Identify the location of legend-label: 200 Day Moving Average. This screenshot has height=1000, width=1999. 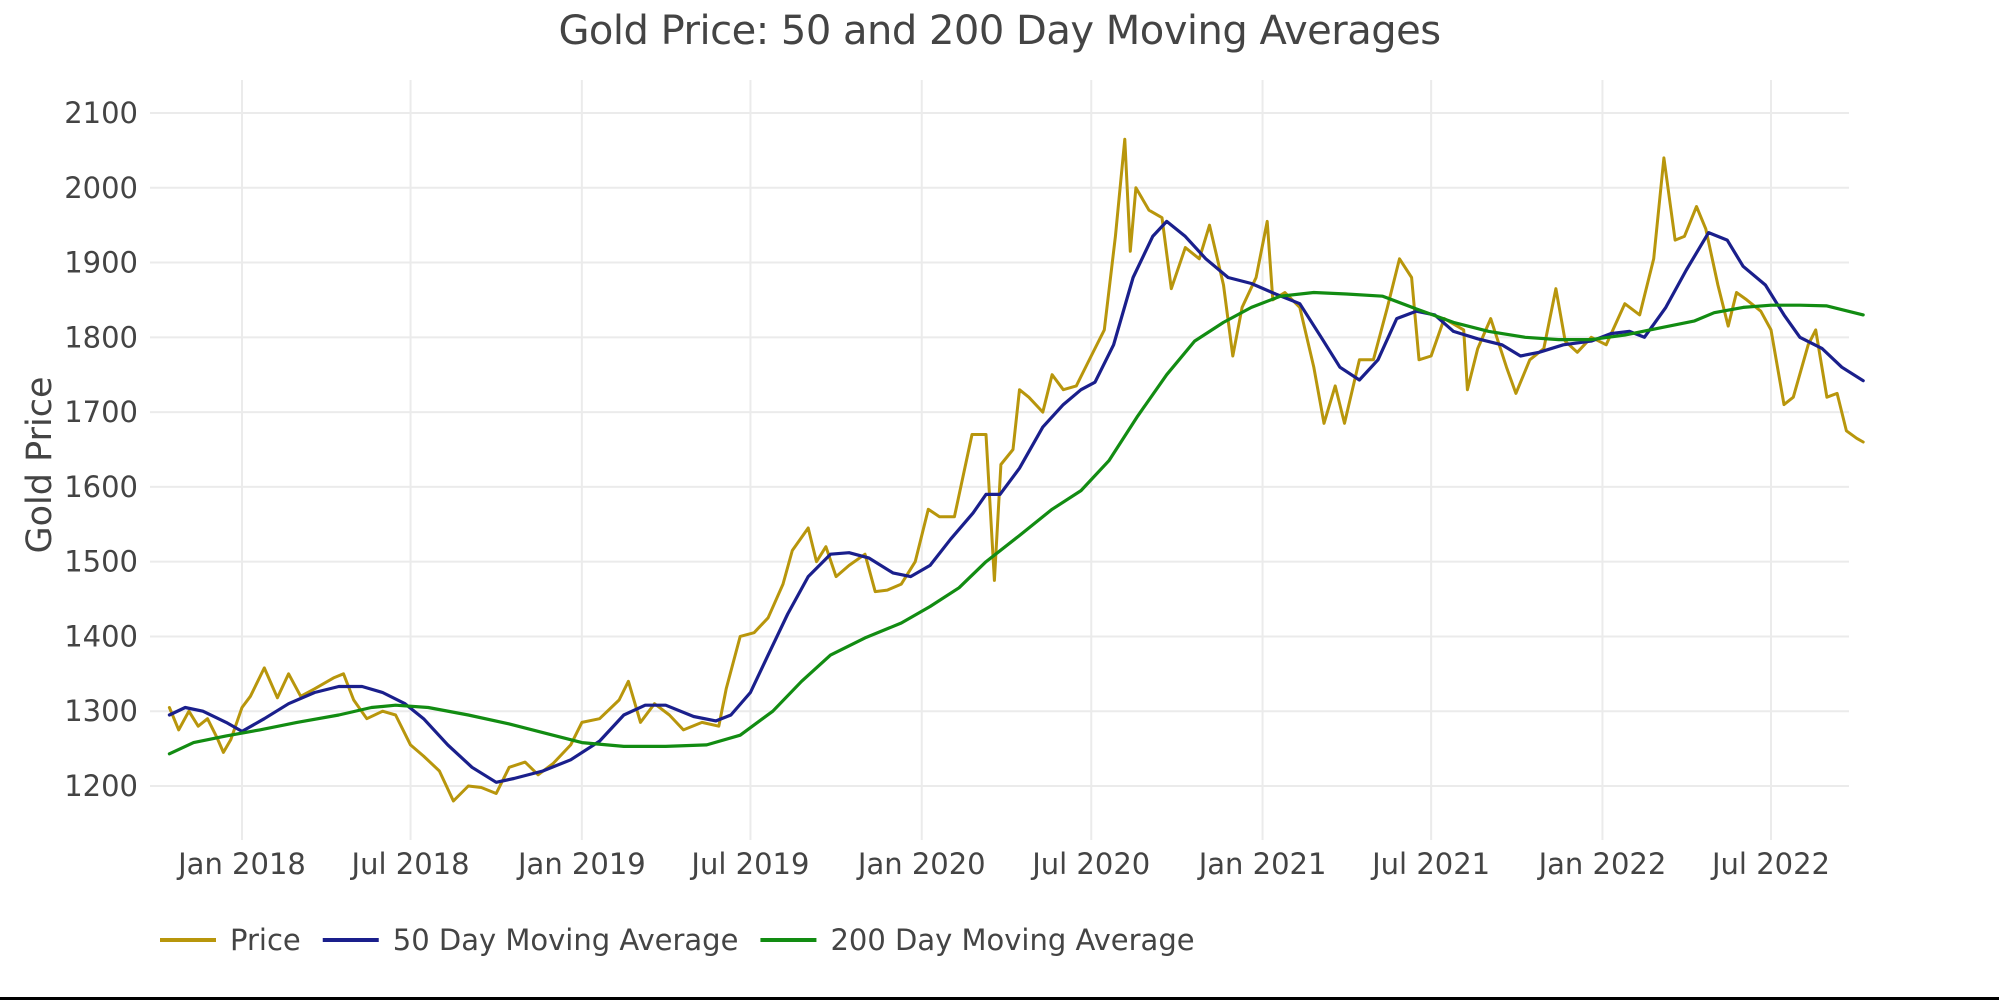
(1012, 940).